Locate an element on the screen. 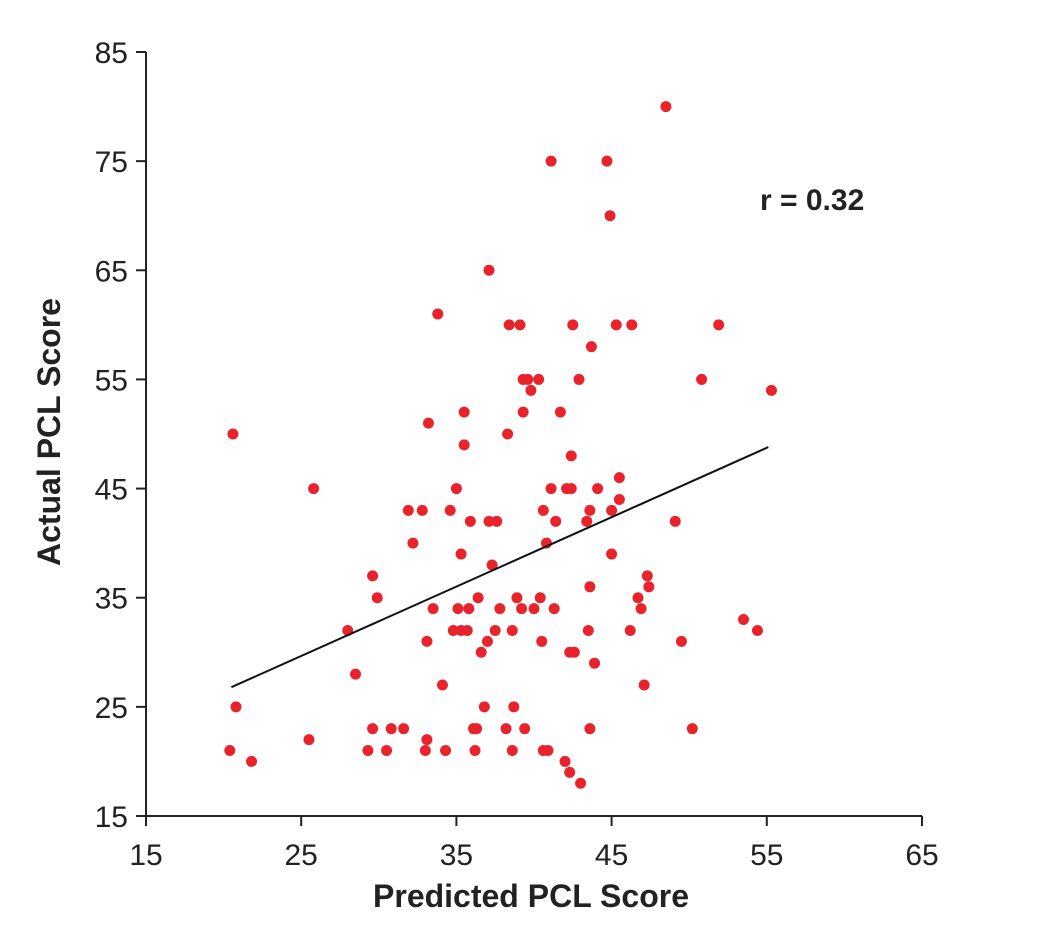  y-tick-label: 75 is located at coordinates (111, 162).